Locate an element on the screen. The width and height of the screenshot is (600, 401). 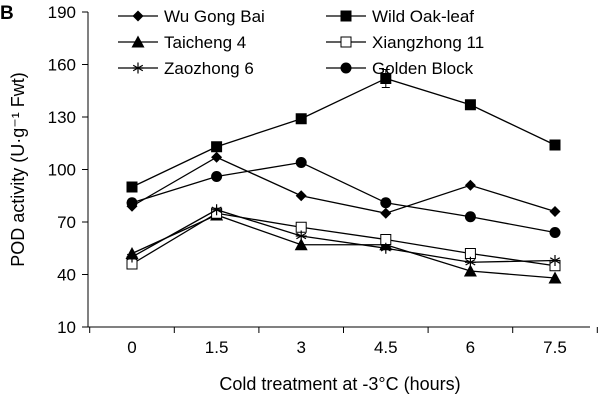
legend-label: Wild Oak-leaf is located at coordinates (423, 16).